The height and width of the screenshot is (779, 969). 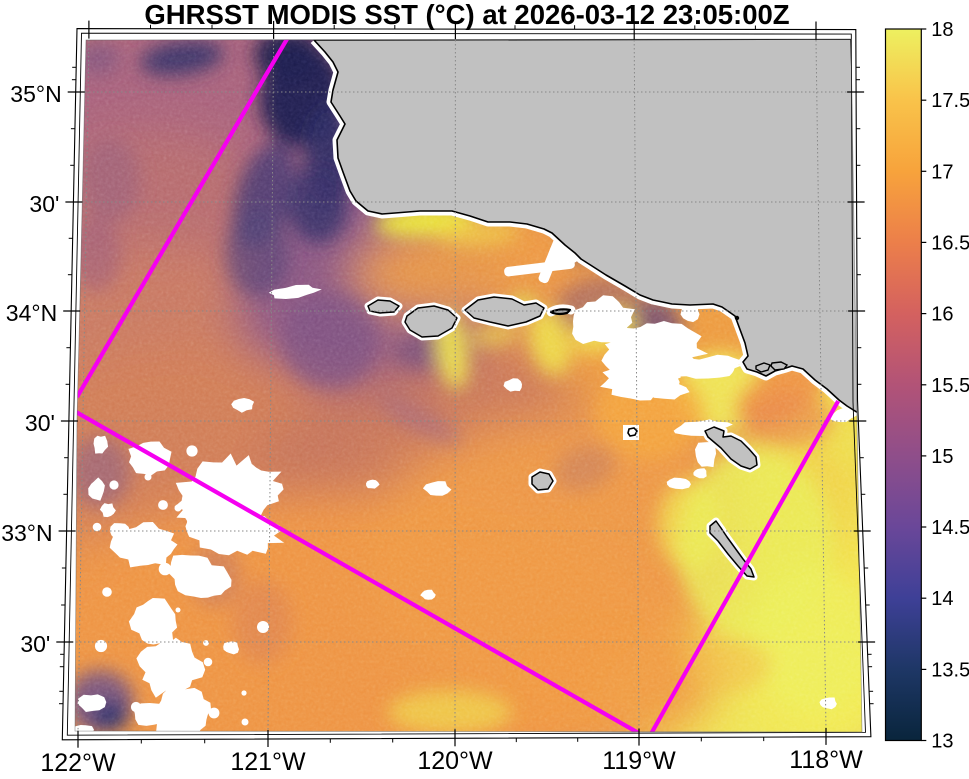 I want to click on svg-text: 14.5, so click(x=950, y=528).